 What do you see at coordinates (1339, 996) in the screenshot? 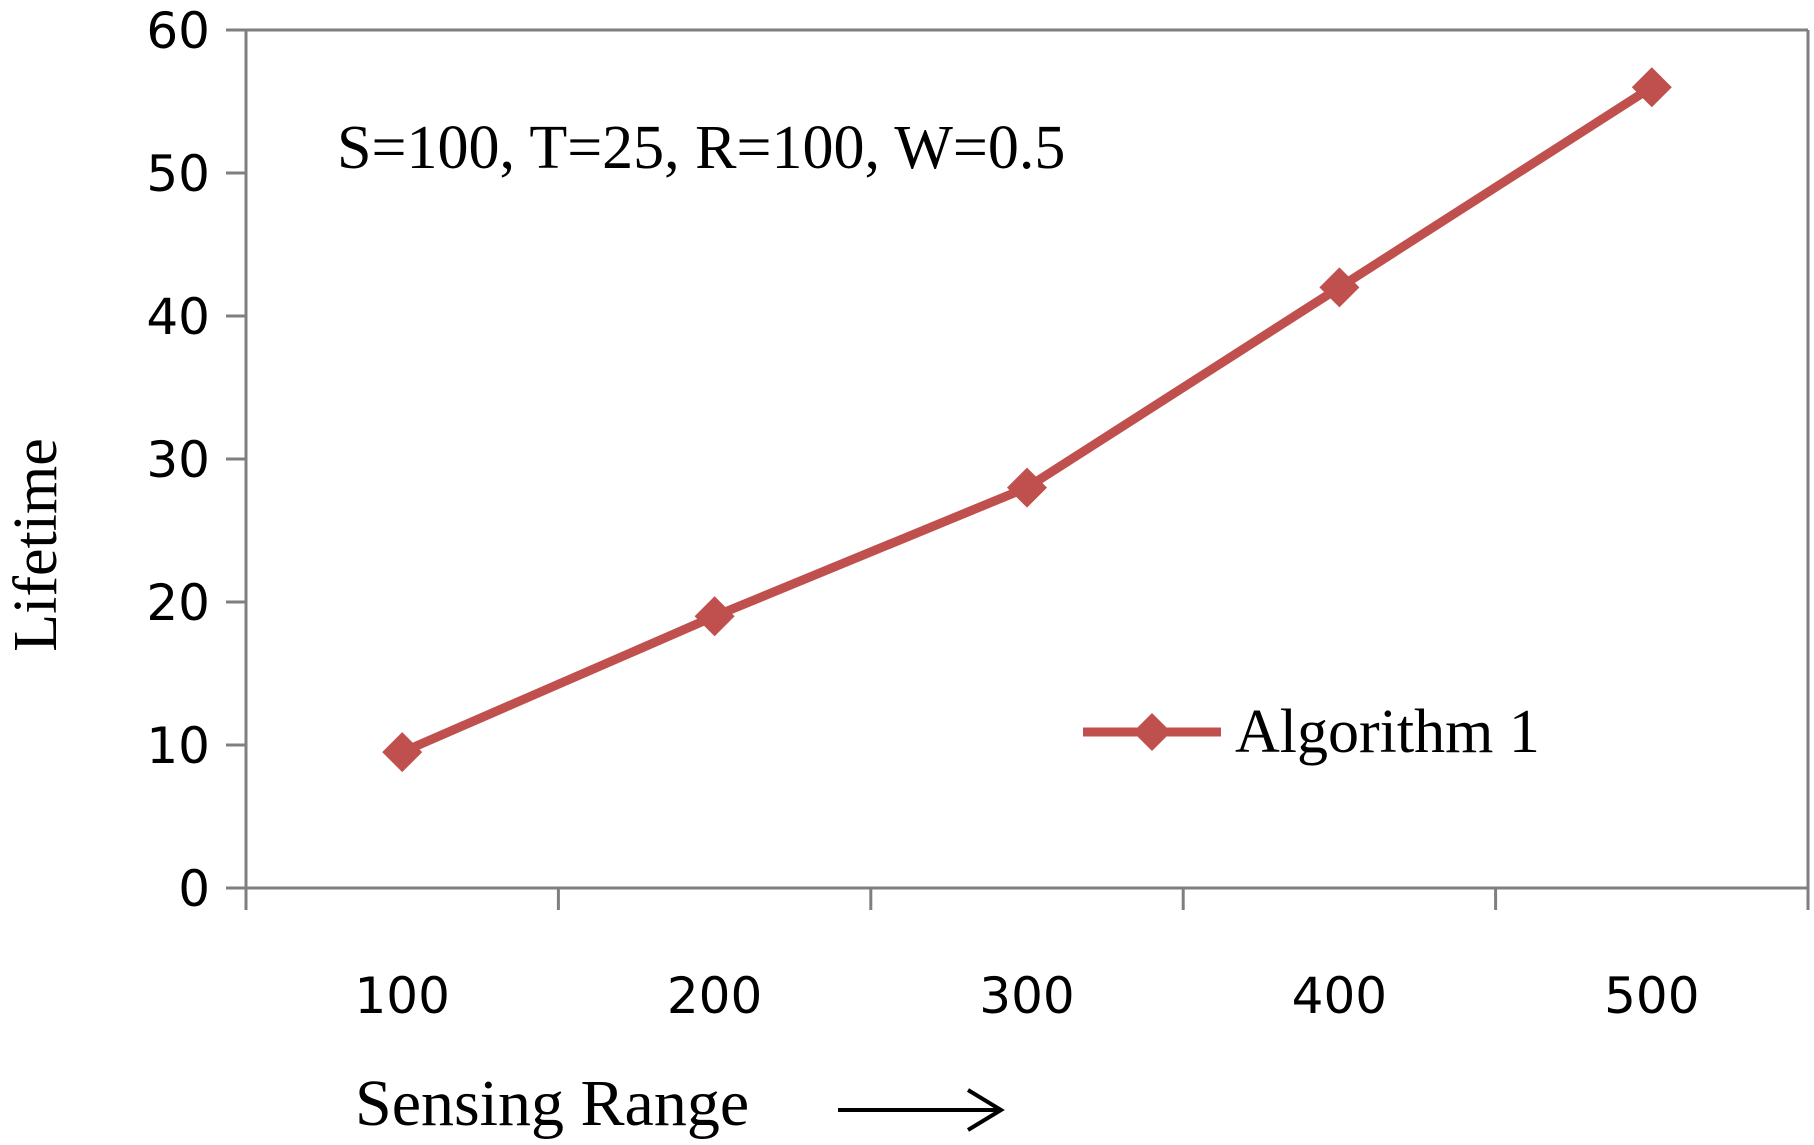
I see `x-tick-label: 400` at bounding box center [1339, 996].